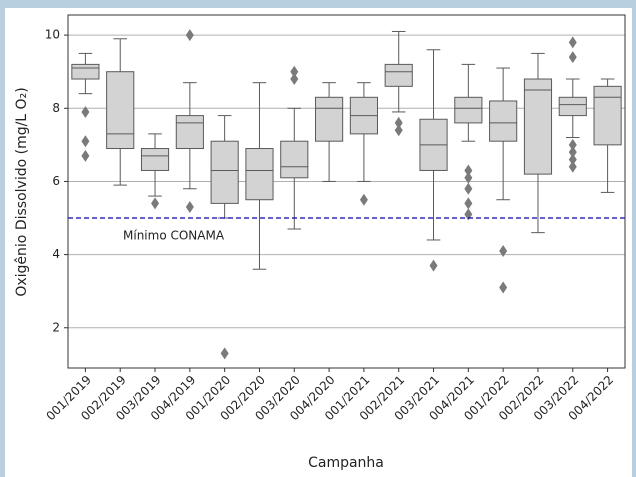 The height and width of the screenshot is (477, 636). Describe the element at coordinates (174, 236) in the screenshot. I see `reference-label: Mínimo CONAMA` at that location.